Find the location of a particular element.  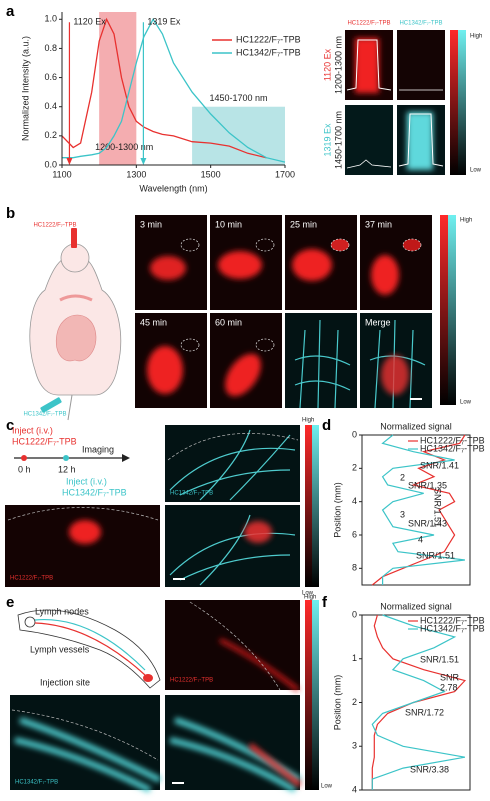

y-tick-label: 6 is located at coordinates (354, 534).